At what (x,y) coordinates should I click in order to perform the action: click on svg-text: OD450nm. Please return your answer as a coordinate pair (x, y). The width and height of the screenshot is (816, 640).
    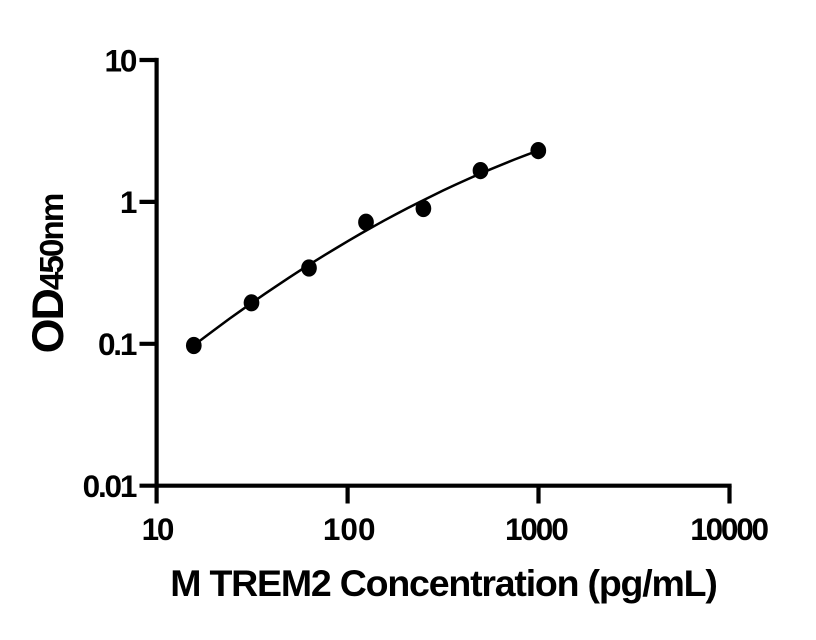
    Looking at the image, I should click on (48, 273).